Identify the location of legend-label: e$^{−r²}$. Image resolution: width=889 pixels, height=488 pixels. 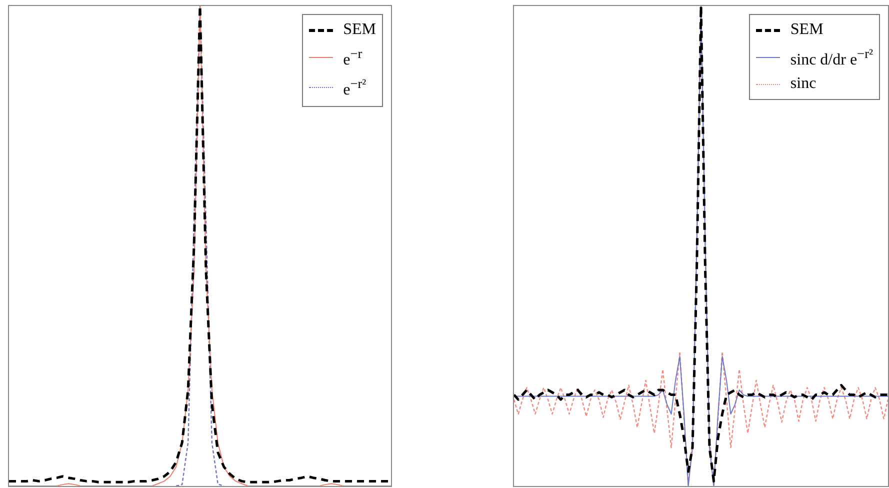
(354, 88).